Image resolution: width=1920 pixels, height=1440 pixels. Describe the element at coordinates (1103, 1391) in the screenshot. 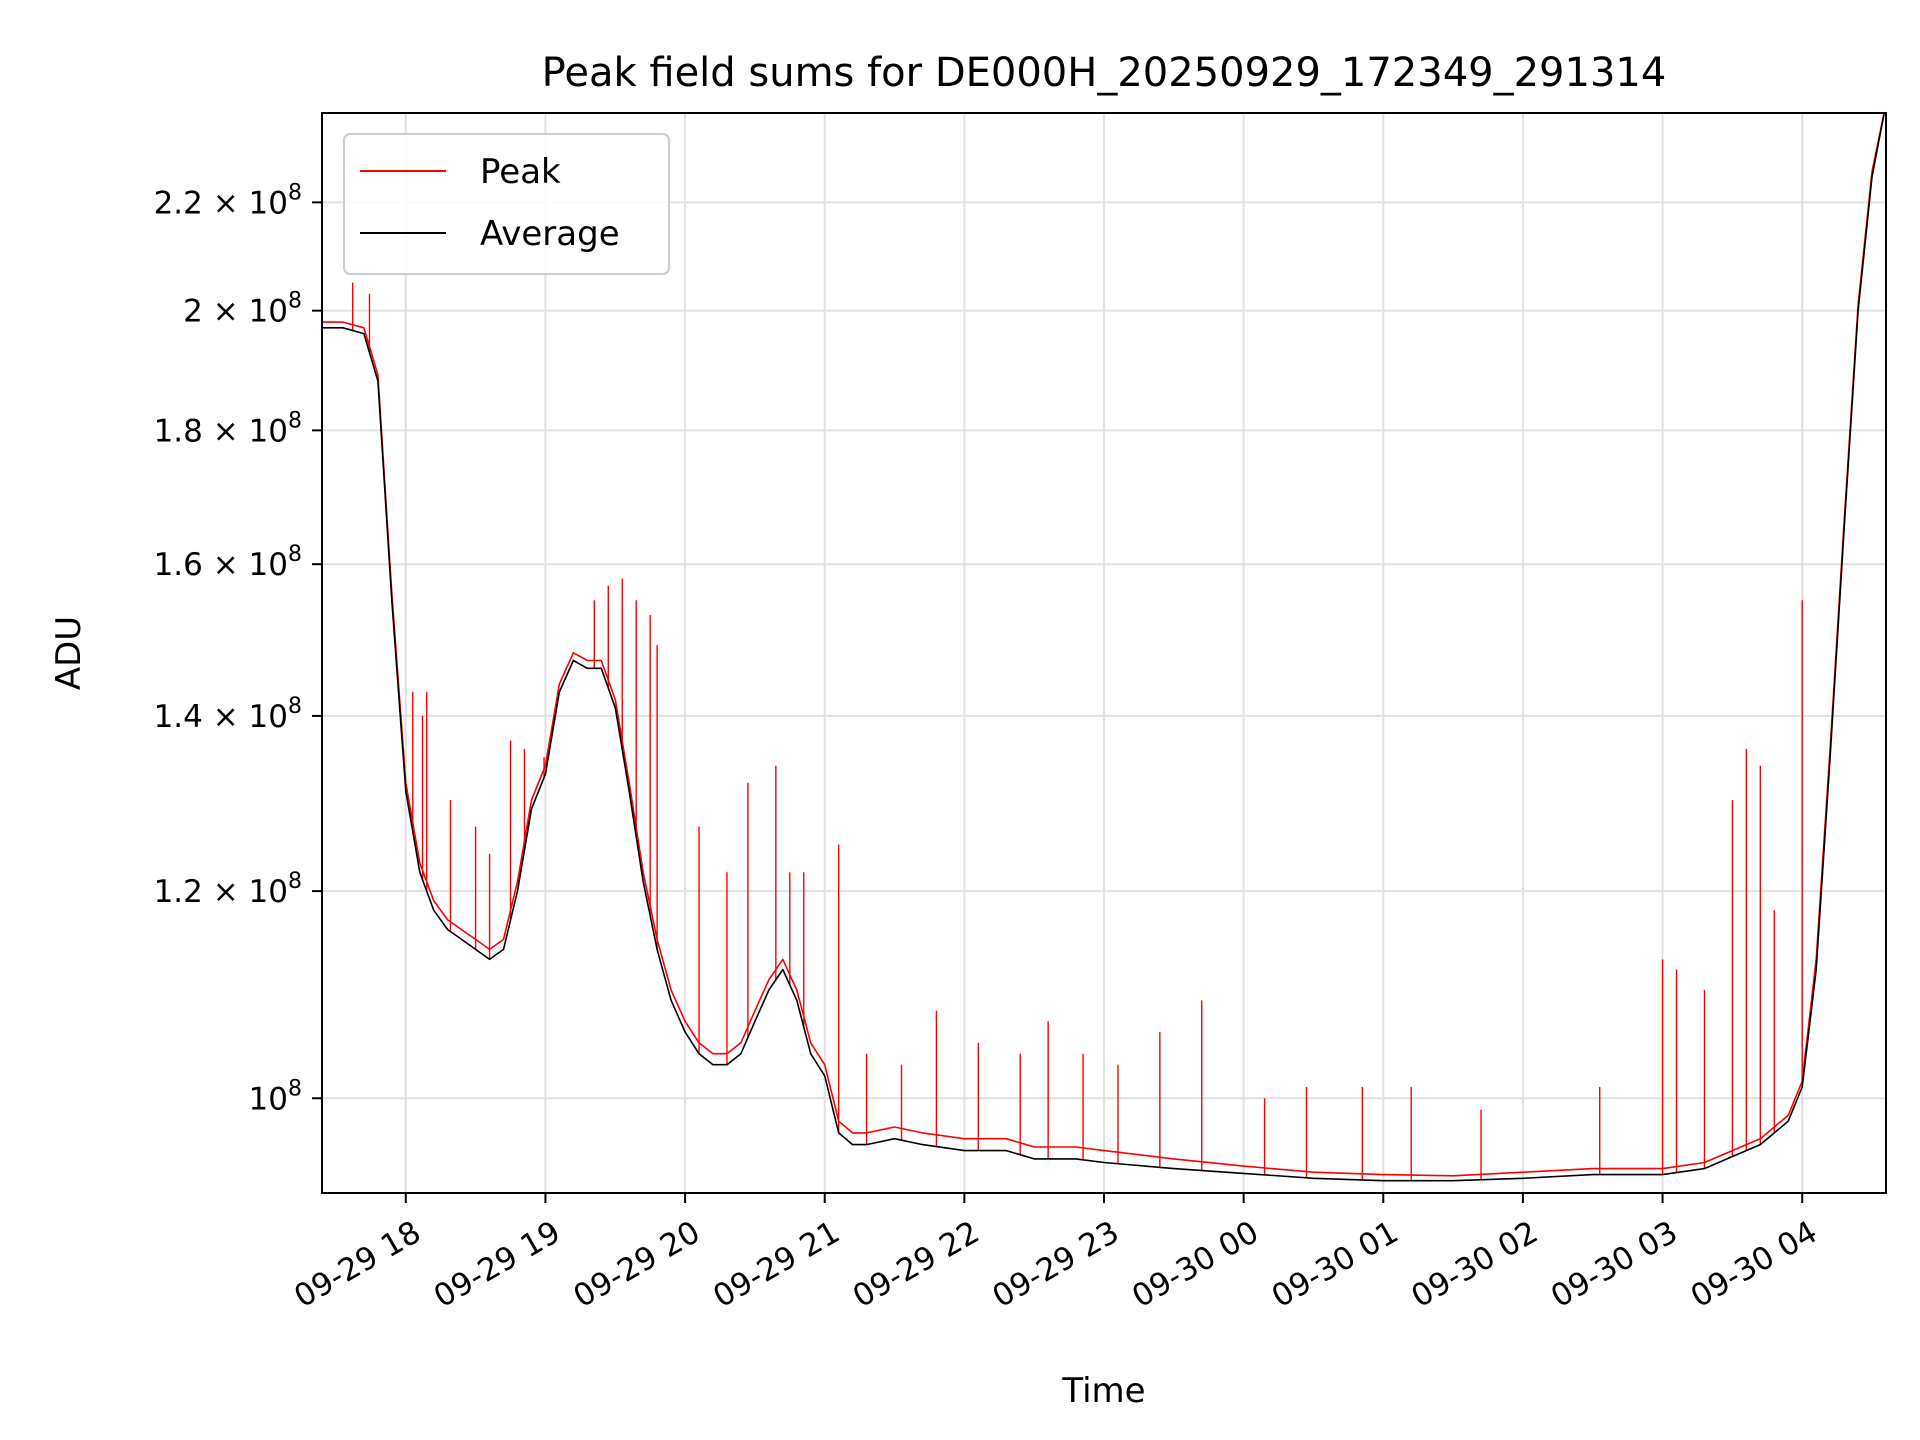

I see `x-axis-label: Time` at that location.